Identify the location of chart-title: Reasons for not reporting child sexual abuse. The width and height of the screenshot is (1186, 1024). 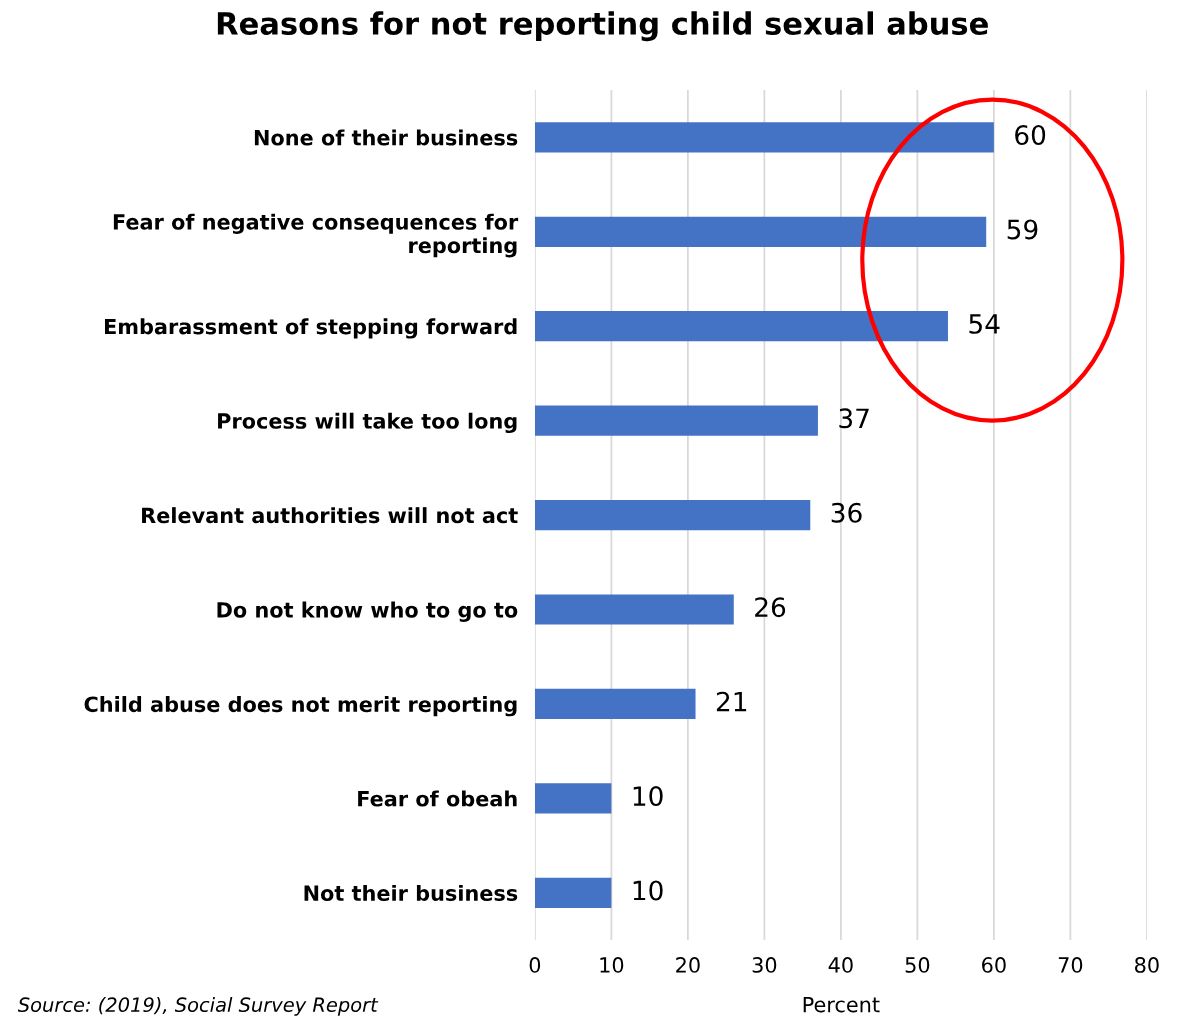
(602, 26).